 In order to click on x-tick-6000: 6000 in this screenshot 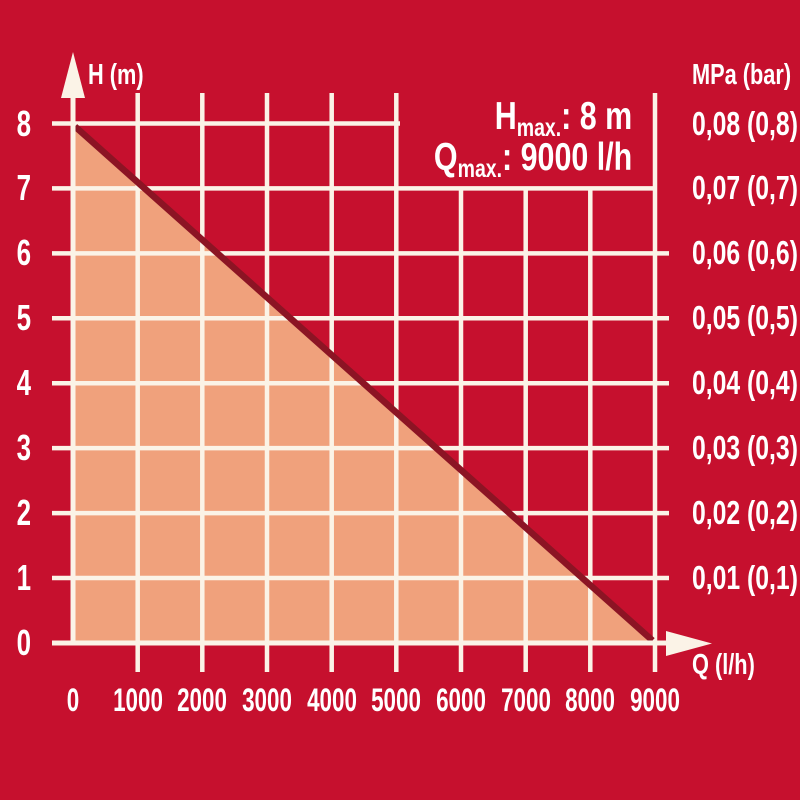, I will do `click(461, 700)`.